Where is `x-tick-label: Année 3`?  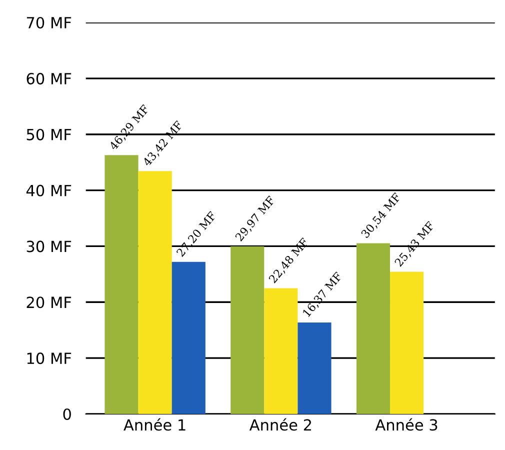
x-tick-label: Année 3 is located at coordinates (406, 424).